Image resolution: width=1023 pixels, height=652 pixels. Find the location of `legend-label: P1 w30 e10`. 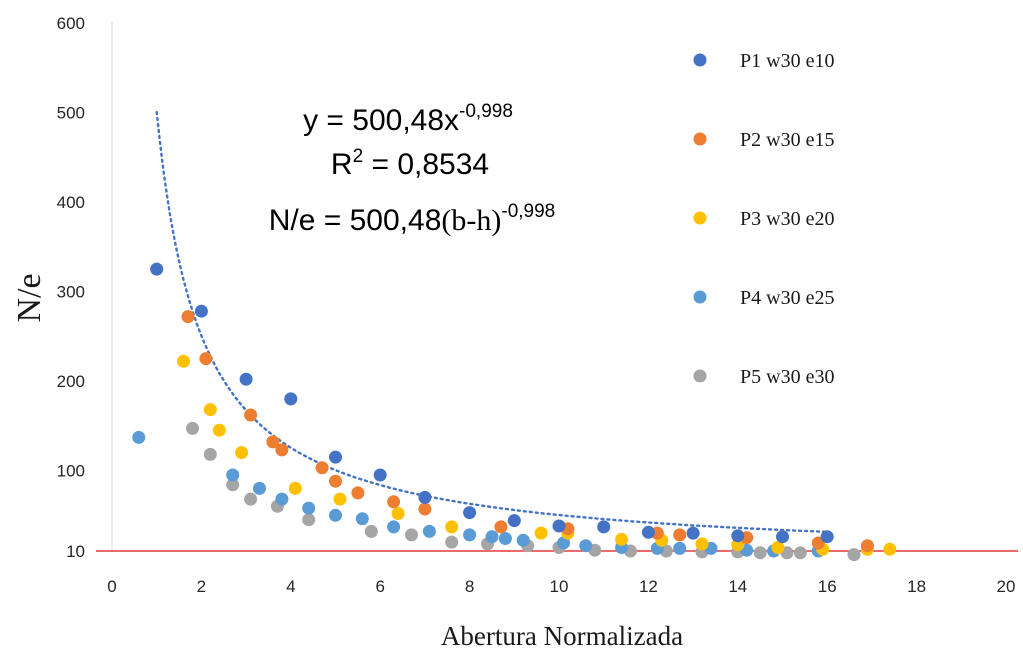

legend-label: P1 w30 e10 is located at coordinates (787, 61).